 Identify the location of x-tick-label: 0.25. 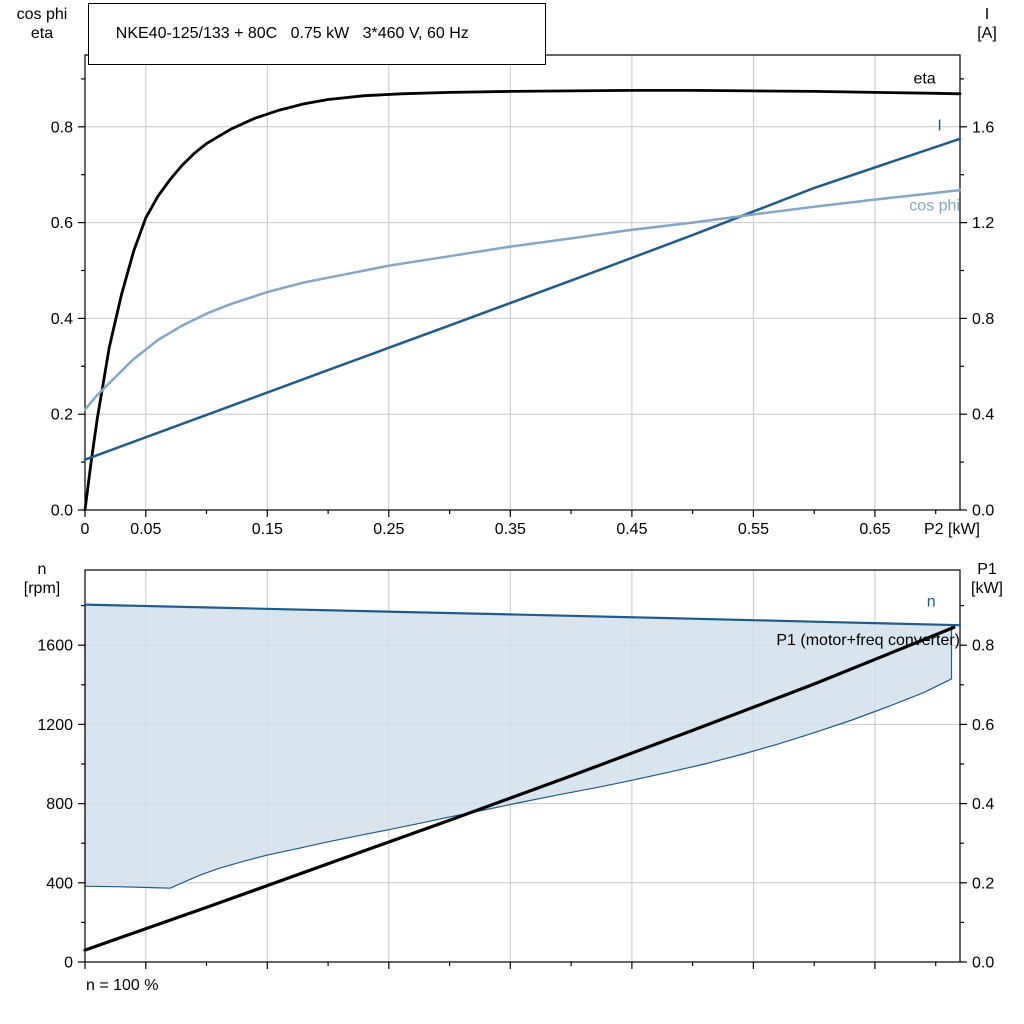
(388, 529).